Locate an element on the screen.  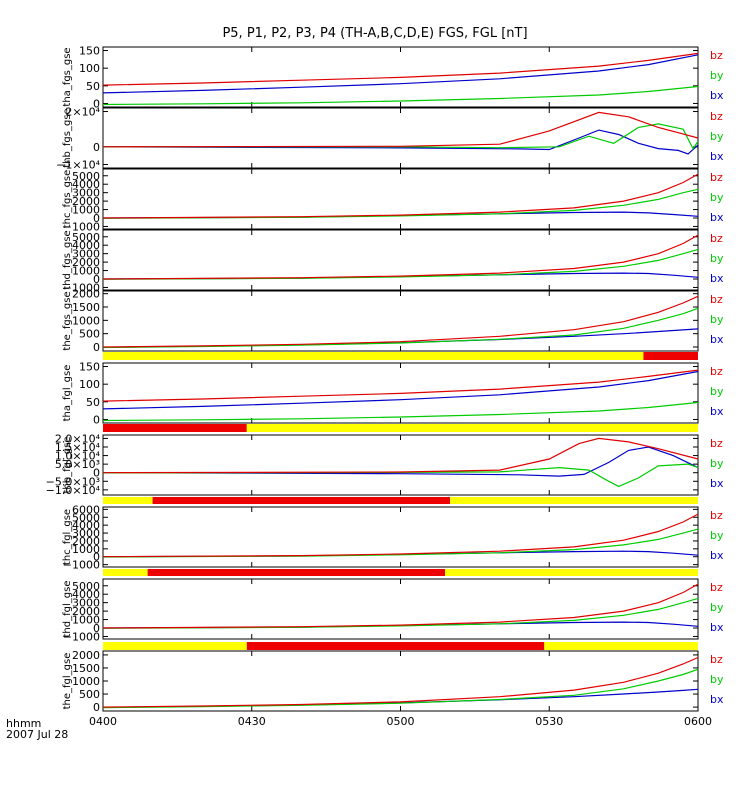
y-axis-label: thb_fgs_gse is located at coordinates (67, 137).